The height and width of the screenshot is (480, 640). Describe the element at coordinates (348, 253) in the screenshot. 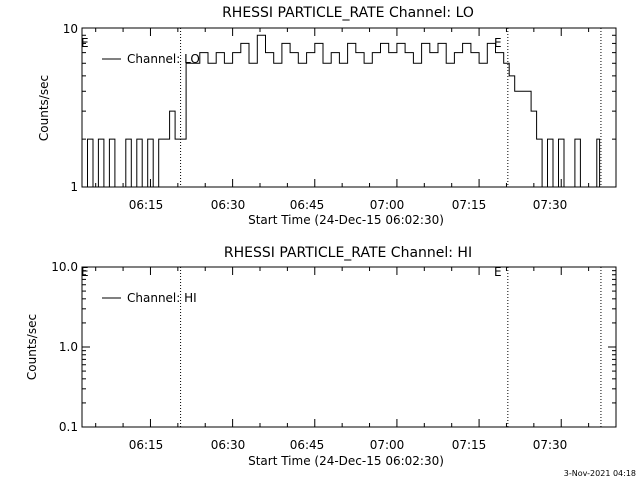

I see `chart-title: RHESSI PARTICLE_RATE Channel: HI` at that location.